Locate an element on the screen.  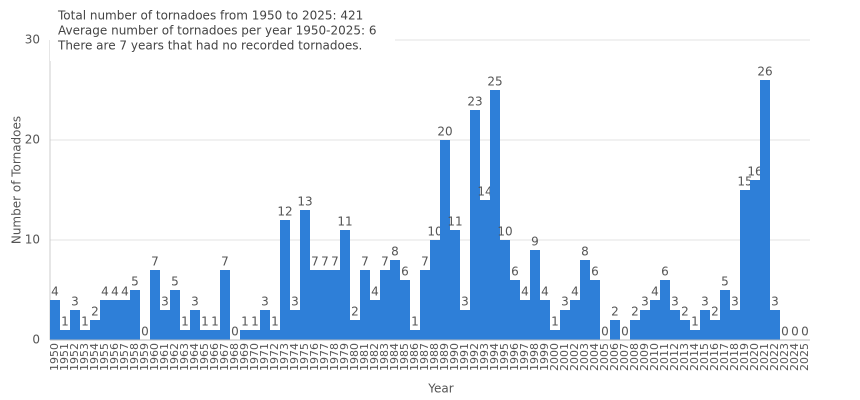
x-tick-label: 2025 is located at coordinates (804, 357).